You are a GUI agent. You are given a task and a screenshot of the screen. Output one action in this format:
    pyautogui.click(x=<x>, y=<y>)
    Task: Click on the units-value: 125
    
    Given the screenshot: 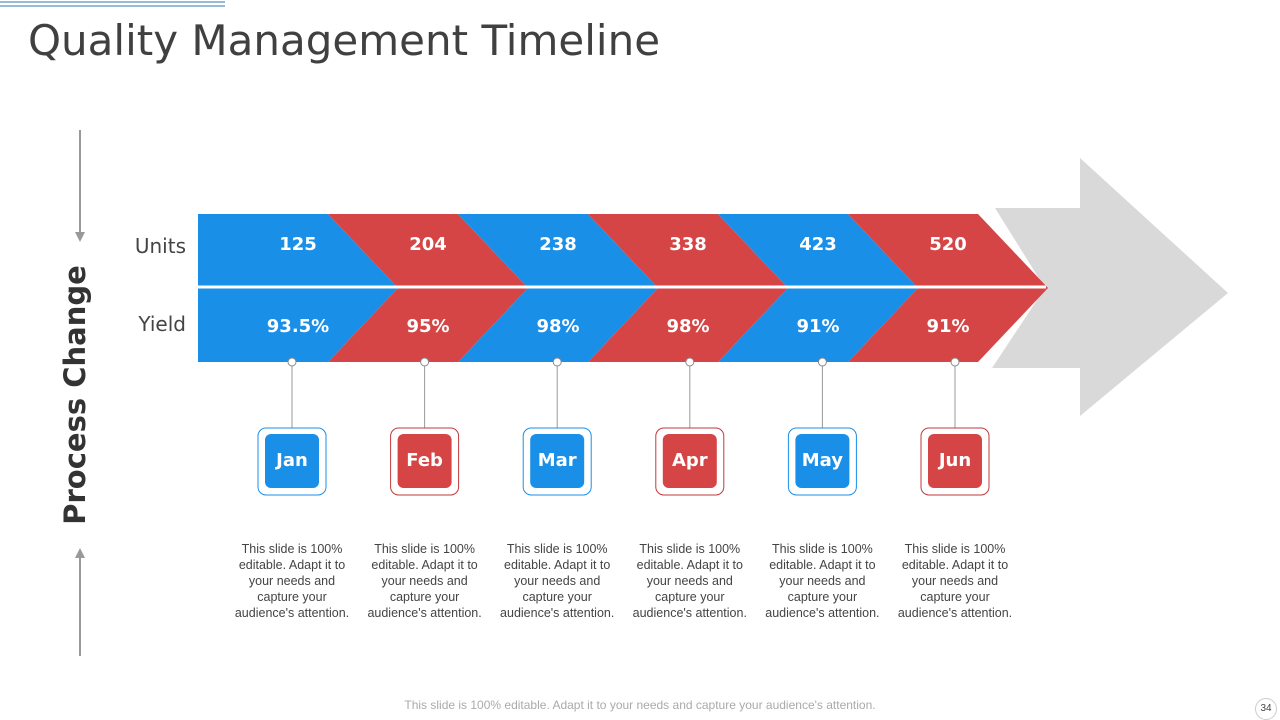 What is the action you would take?
    pyautogui.click(x=298, y=244)
    